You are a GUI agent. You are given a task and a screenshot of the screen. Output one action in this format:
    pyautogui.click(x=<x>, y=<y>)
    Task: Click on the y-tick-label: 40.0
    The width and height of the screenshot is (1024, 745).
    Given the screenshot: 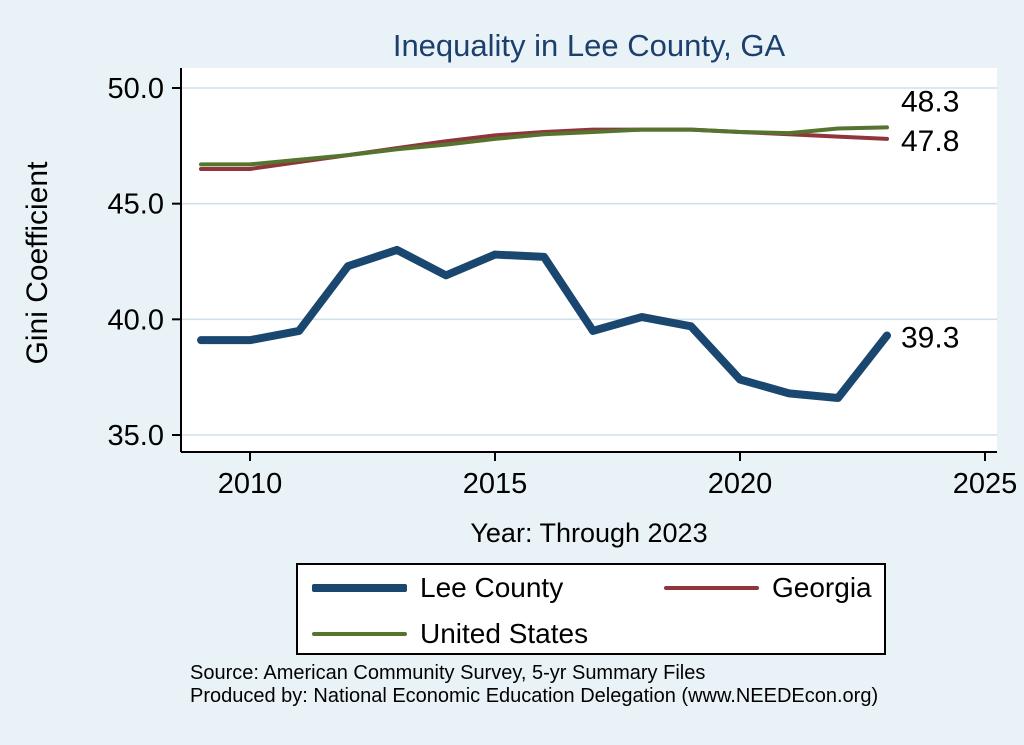 What is the action you would take?
    pyautogui.click(x=136, y=320)
    